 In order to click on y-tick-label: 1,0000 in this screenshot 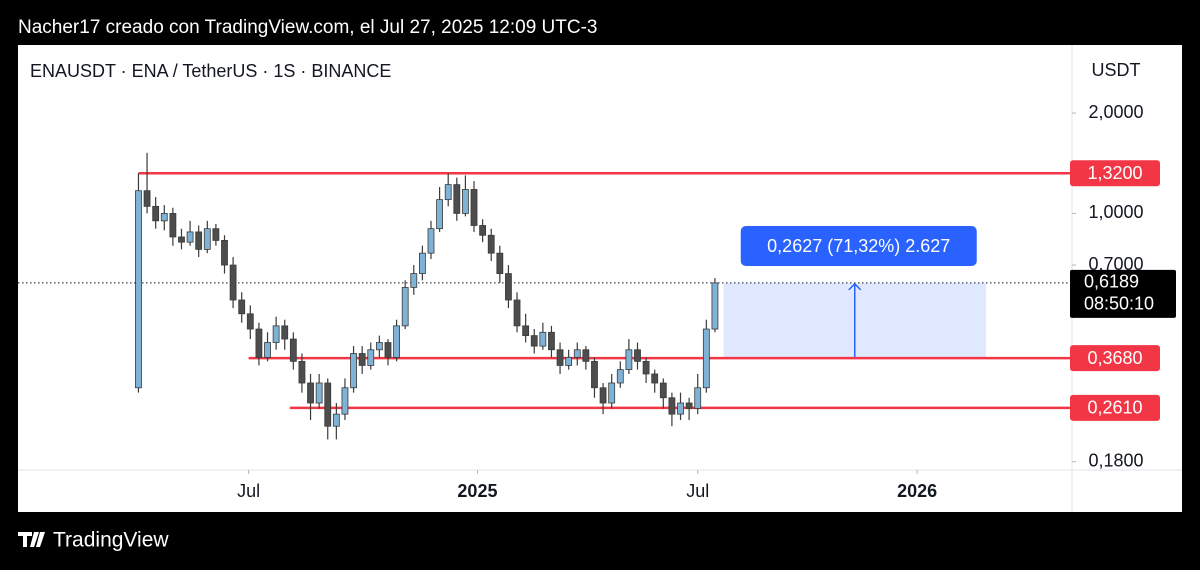, I will do `click(1115, 212)`.